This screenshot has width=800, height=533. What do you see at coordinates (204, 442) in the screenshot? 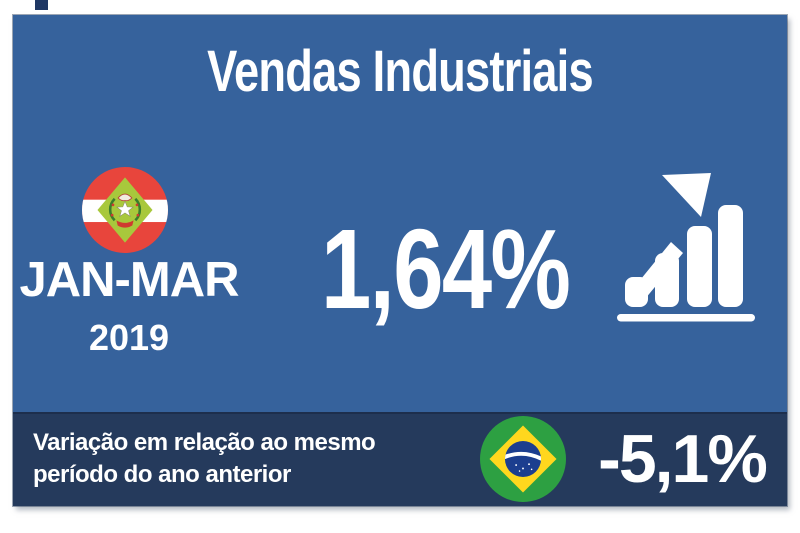
I see `footer-note-line1: Variação em relação ao mesmo` at bounding box center [204, 442].